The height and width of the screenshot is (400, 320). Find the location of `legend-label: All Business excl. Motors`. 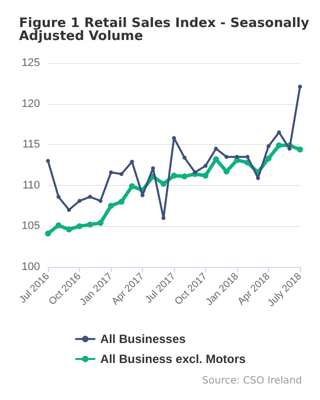

legend-label: All Business excl. Motors is located at coordinates (173, 359).